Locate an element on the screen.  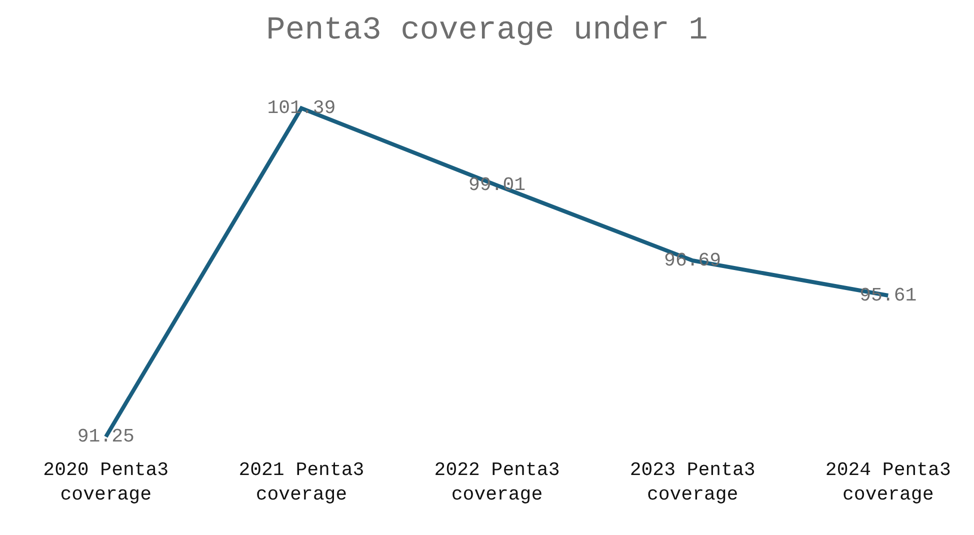
x-tick-label: 2021 Penta3 coverage is located at coordinates (301, 482).